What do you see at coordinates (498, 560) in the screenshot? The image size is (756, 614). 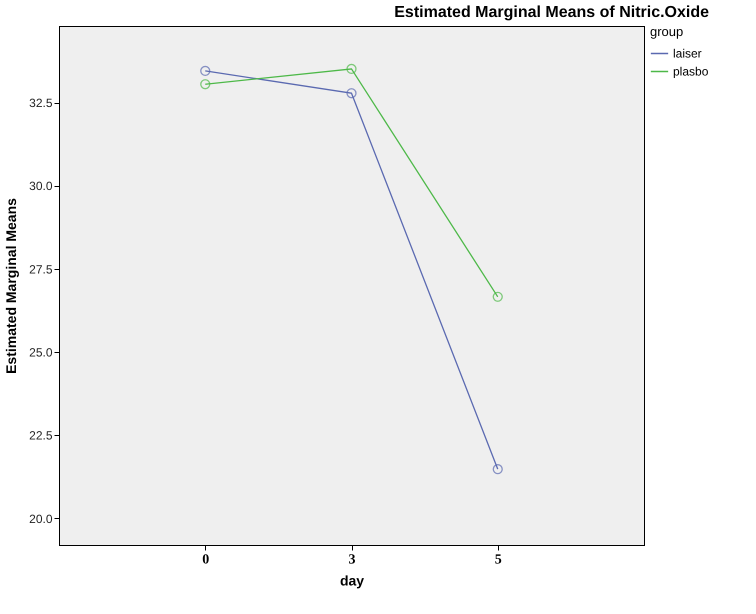 I see `x-tick-label: 5` at bounding box center [498, 560].